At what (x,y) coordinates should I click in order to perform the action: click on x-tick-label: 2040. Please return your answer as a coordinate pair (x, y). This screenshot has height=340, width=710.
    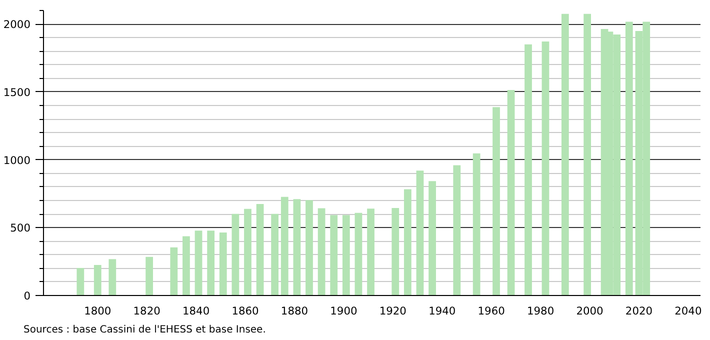
    Looking at the image, I should click on (688, 311).